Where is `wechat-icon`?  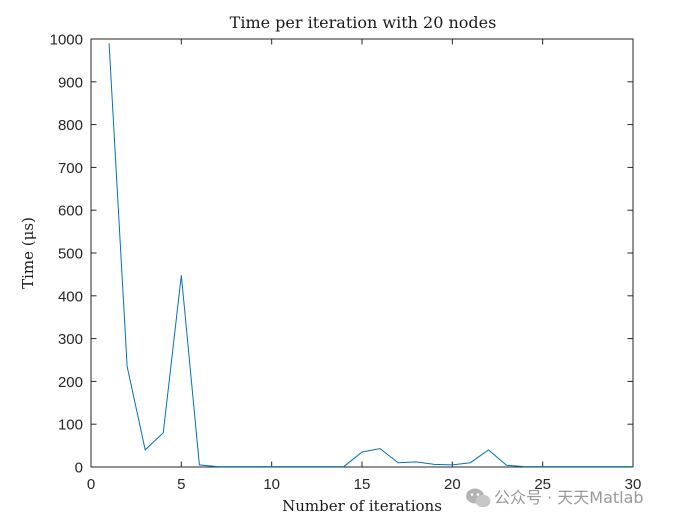
wechat-icon is located at coordinates (478, 498).